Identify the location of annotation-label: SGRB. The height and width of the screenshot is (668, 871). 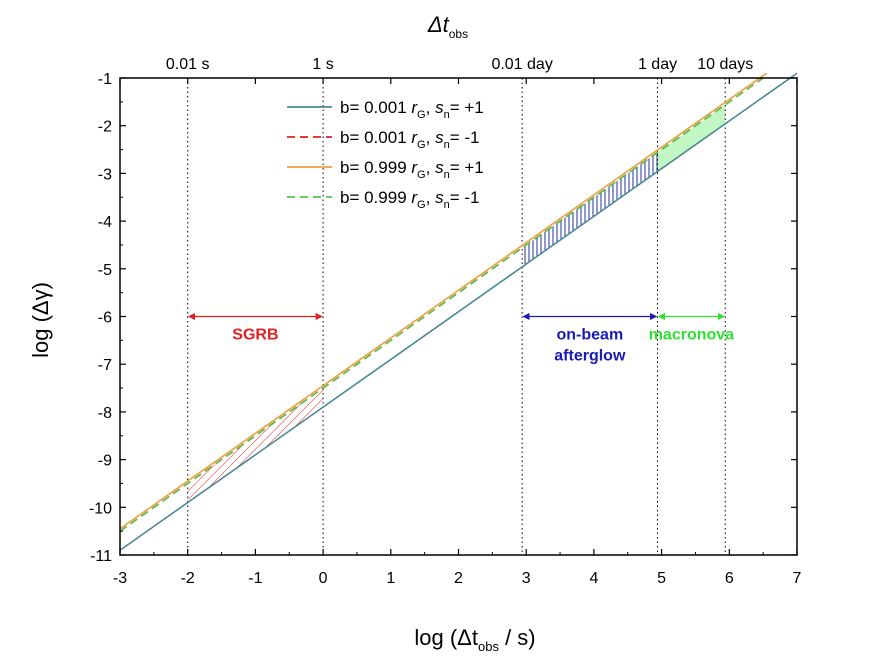
(255, 335).